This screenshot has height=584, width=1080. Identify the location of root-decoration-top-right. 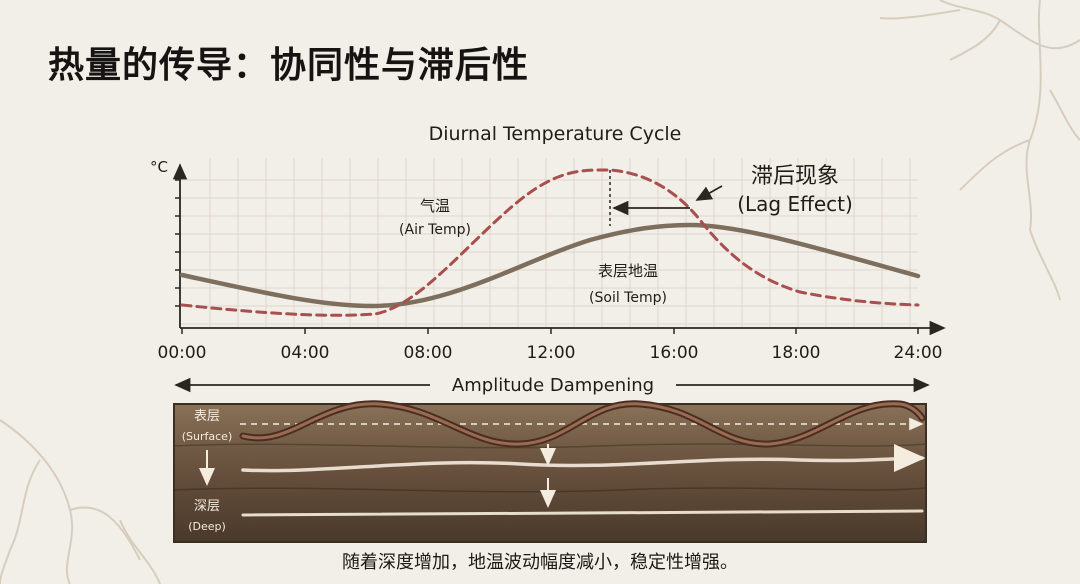
(979, 150).